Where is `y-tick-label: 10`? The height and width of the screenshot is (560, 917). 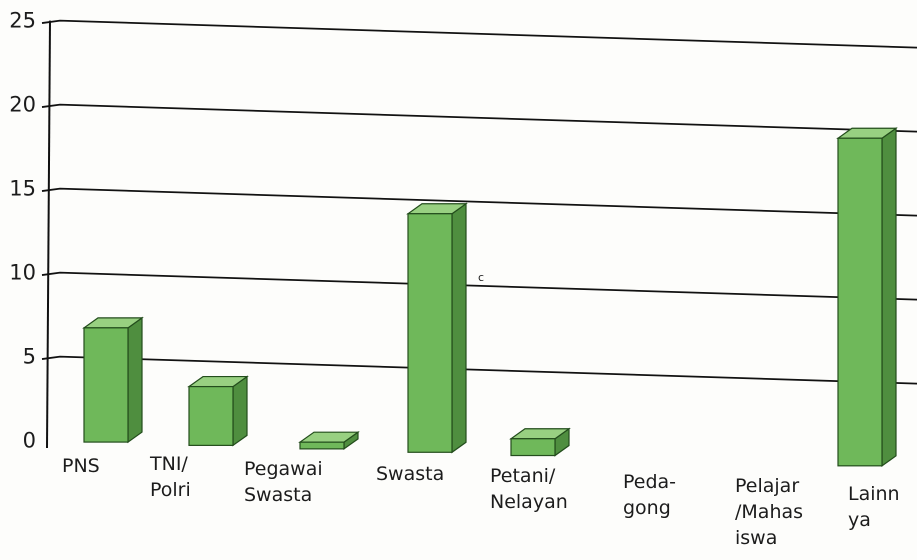 y-tick-label: 10 is located at coordinates (22, 273).